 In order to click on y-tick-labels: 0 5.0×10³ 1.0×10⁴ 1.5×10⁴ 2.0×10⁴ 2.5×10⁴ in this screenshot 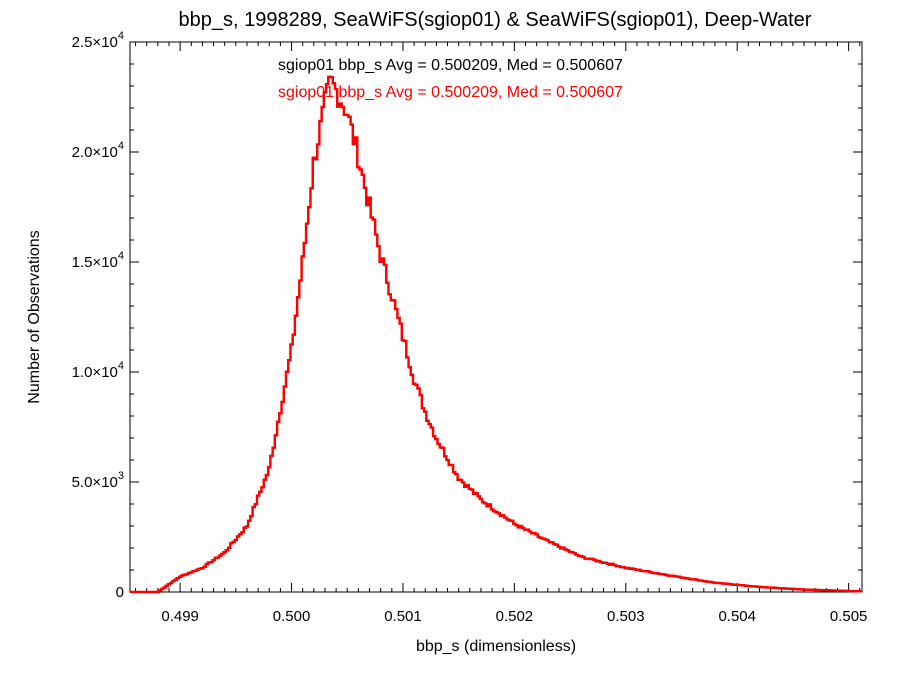, I will do `click(98, 315)`.